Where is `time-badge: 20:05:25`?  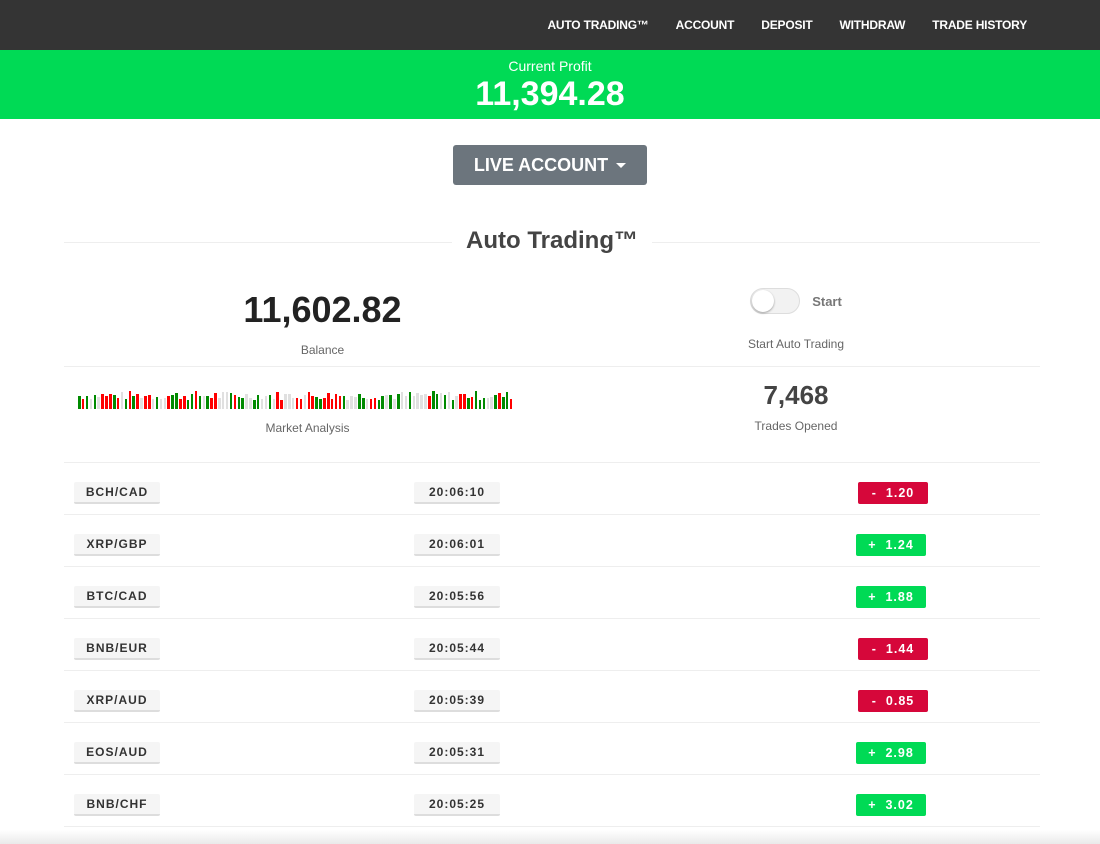
time-badge: 20:05:25 is located at coordinates (457, 805).